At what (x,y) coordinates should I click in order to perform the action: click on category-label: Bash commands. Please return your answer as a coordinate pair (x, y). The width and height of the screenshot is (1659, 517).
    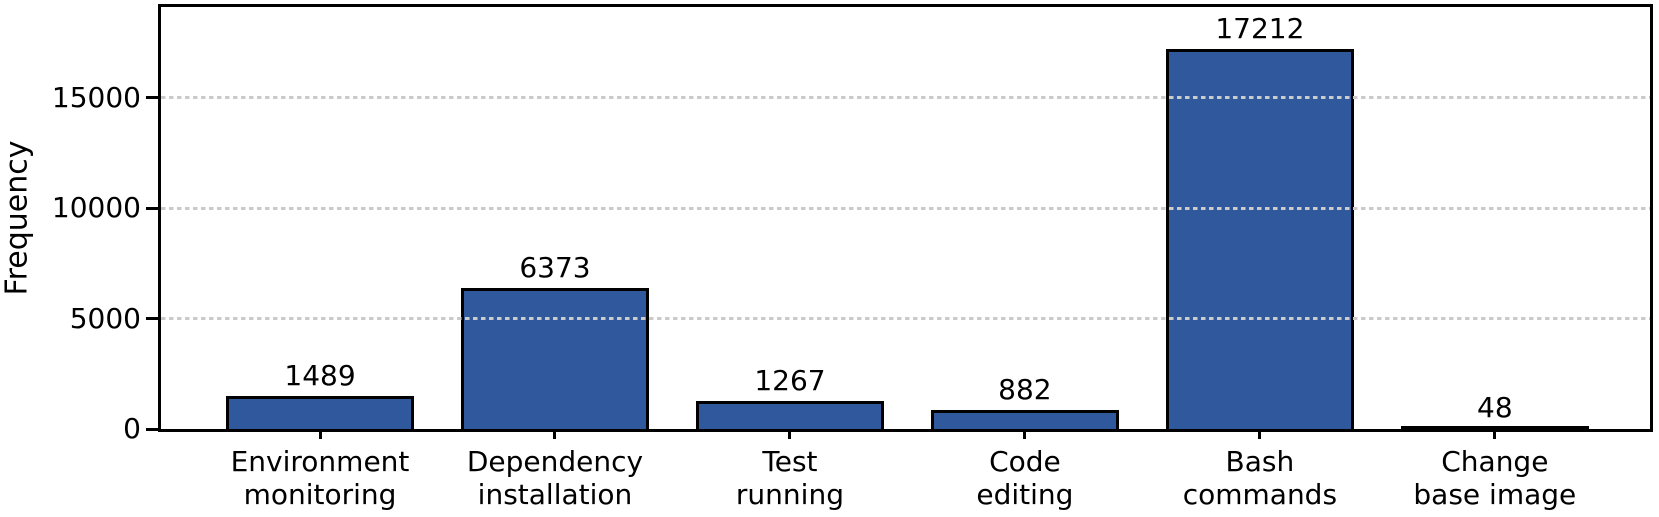
    Looking at the image, I should click on (1260, 478).